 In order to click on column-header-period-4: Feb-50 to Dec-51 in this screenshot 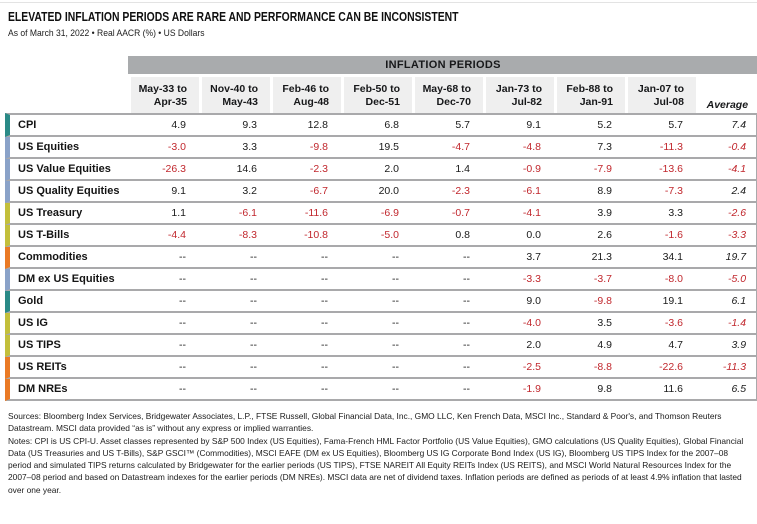, I will do `click(376, 95)`.